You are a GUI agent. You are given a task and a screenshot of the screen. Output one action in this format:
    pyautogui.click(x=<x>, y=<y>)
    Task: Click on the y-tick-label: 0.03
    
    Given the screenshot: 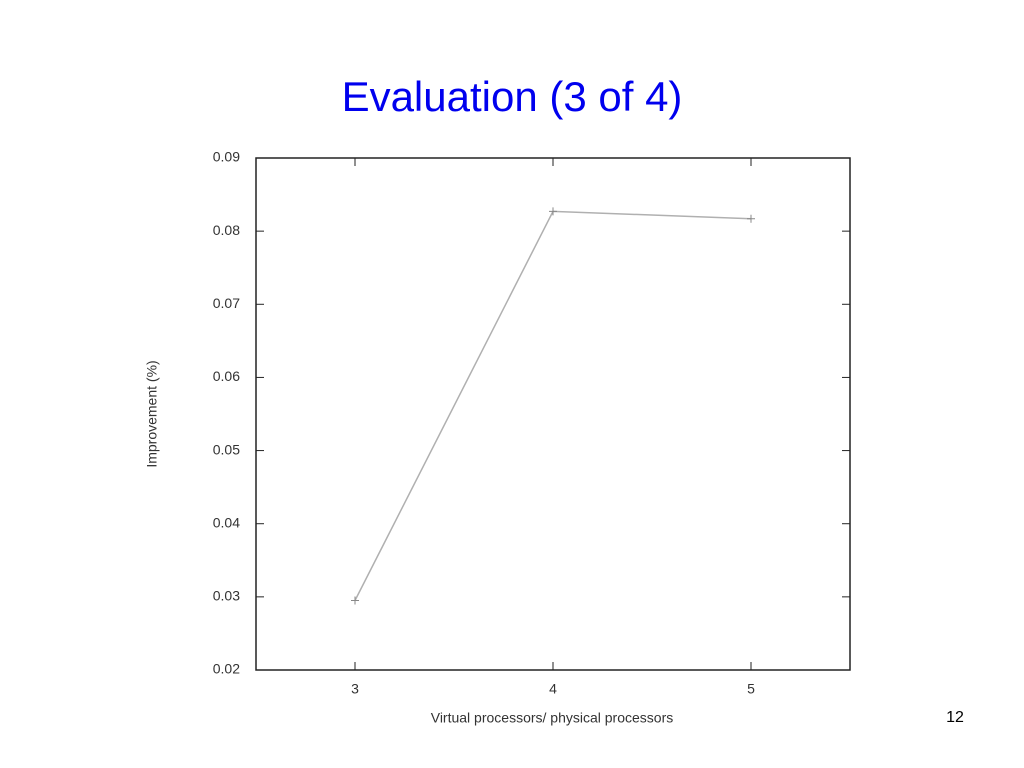 What is the action you would take?
    pyautogui.click(x=226, y=596)
    